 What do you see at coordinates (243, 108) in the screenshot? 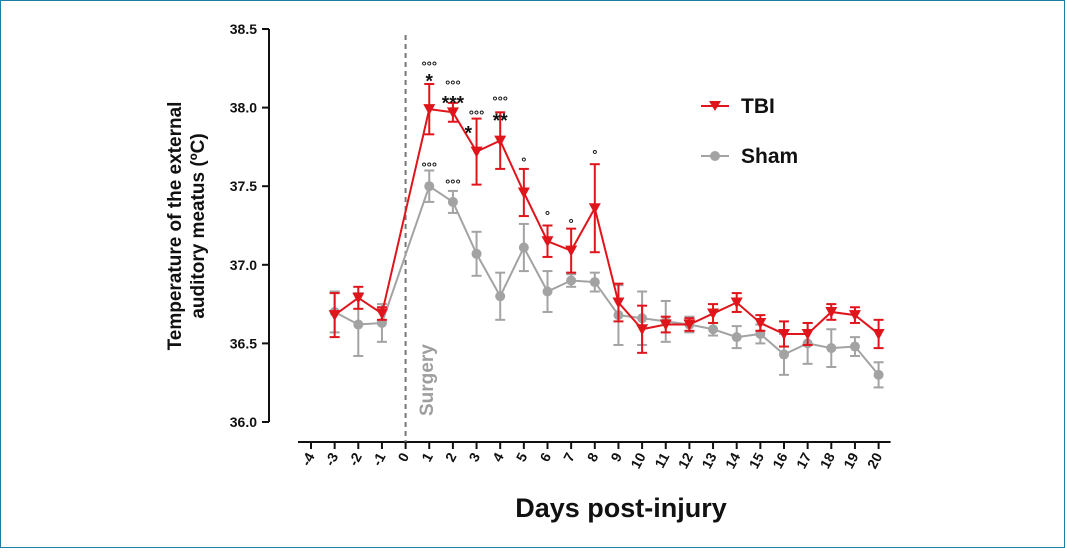
I see `y-tick-label: 38.0` at bounding box center [243, 108].